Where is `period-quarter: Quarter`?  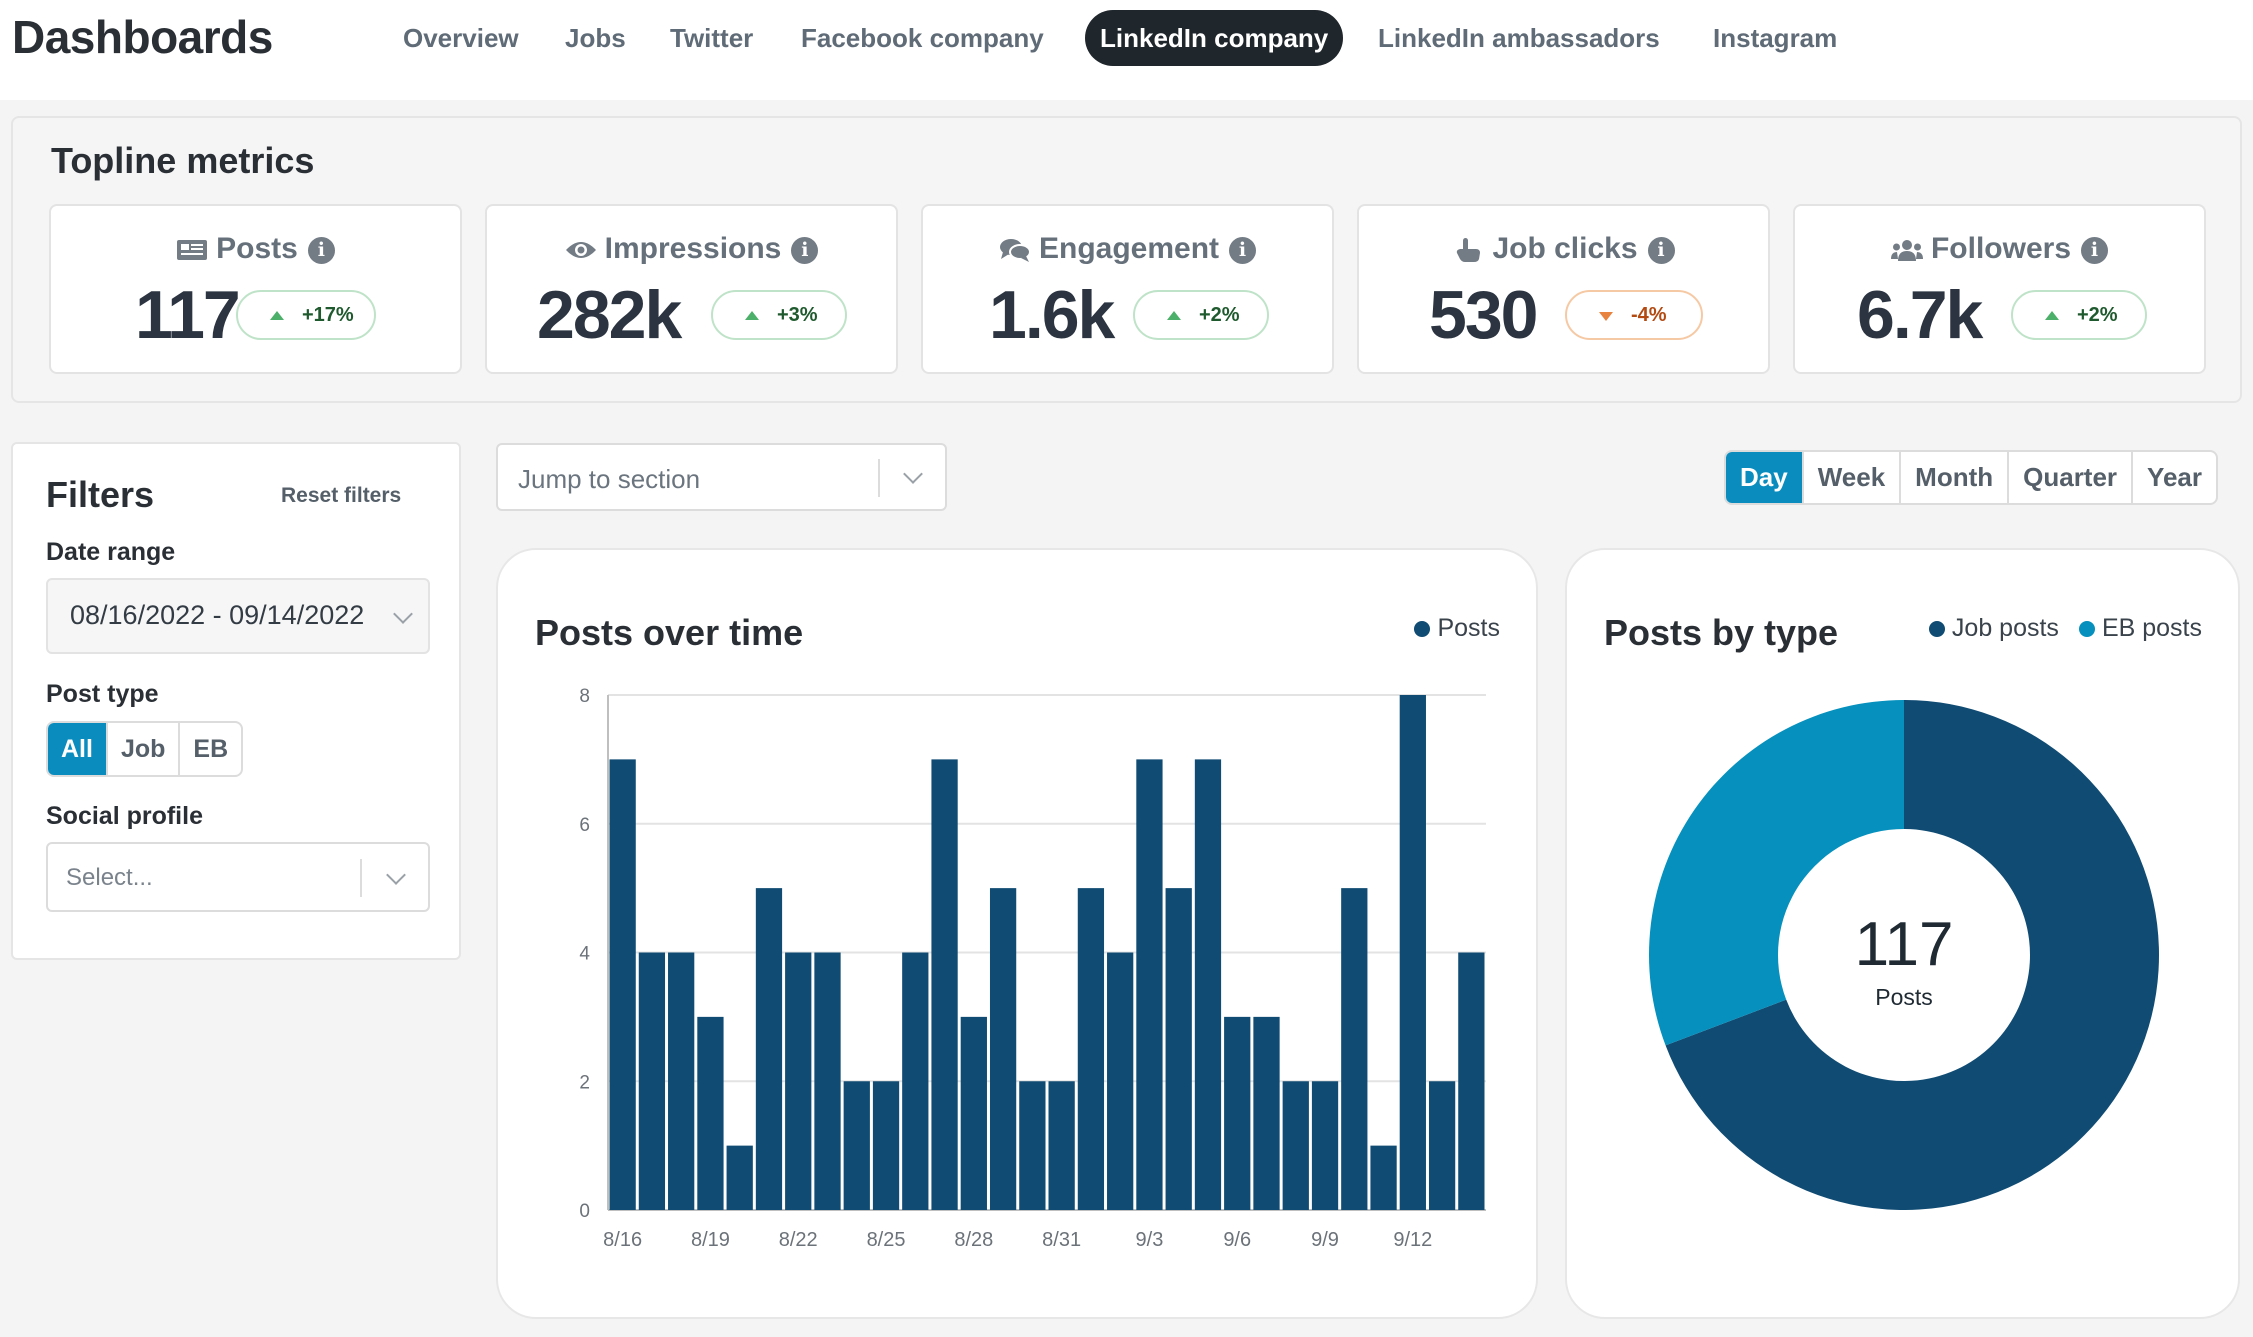 period-quarter: Quarter is located at coordinates (2071, 477).